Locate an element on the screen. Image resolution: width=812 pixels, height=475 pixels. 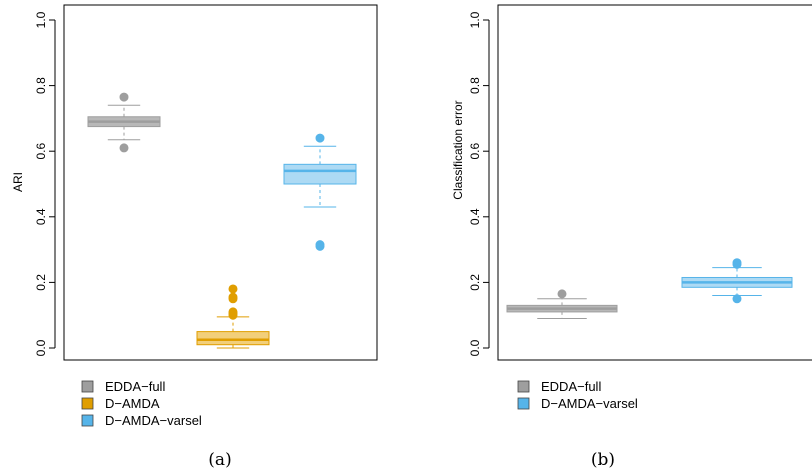
caption-a: (a) is located at coordinates (219, 460).